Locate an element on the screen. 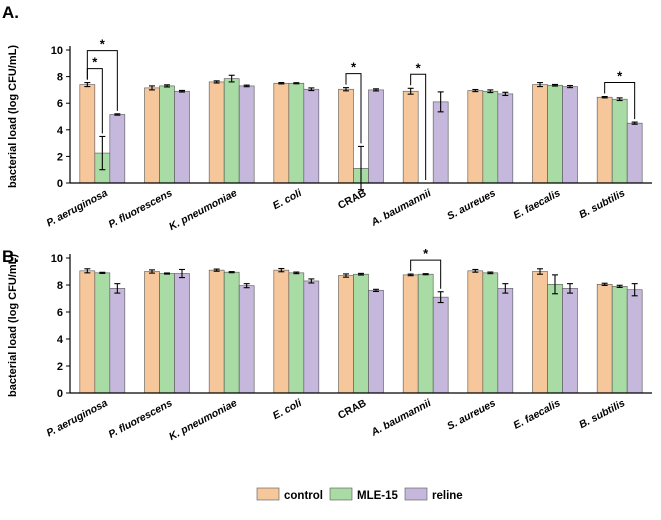 This screenshot has height=520, width=661. legend-label-mle-15: MLE-15 is located at coordinates (378, 496).